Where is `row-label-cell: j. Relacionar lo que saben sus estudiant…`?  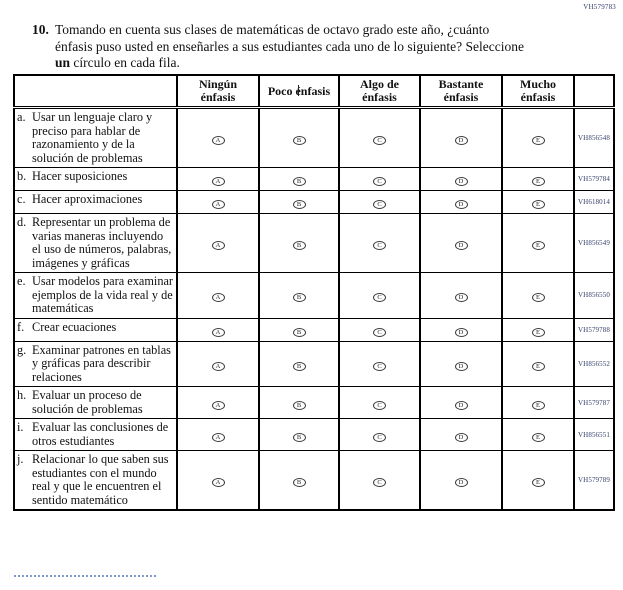
row-label-cell: j. Relacionar lo que saben sus estudiant… is located at coordinates (95, 480).